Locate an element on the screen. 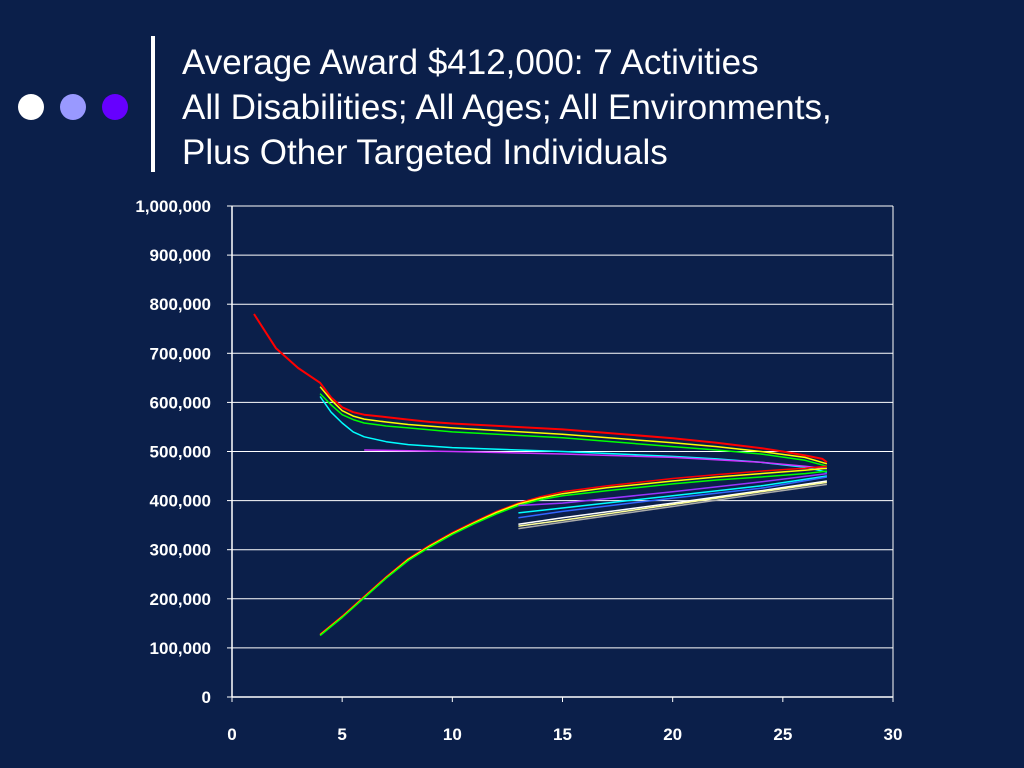  bullet-dot-white is located at coordinates (31, 107).